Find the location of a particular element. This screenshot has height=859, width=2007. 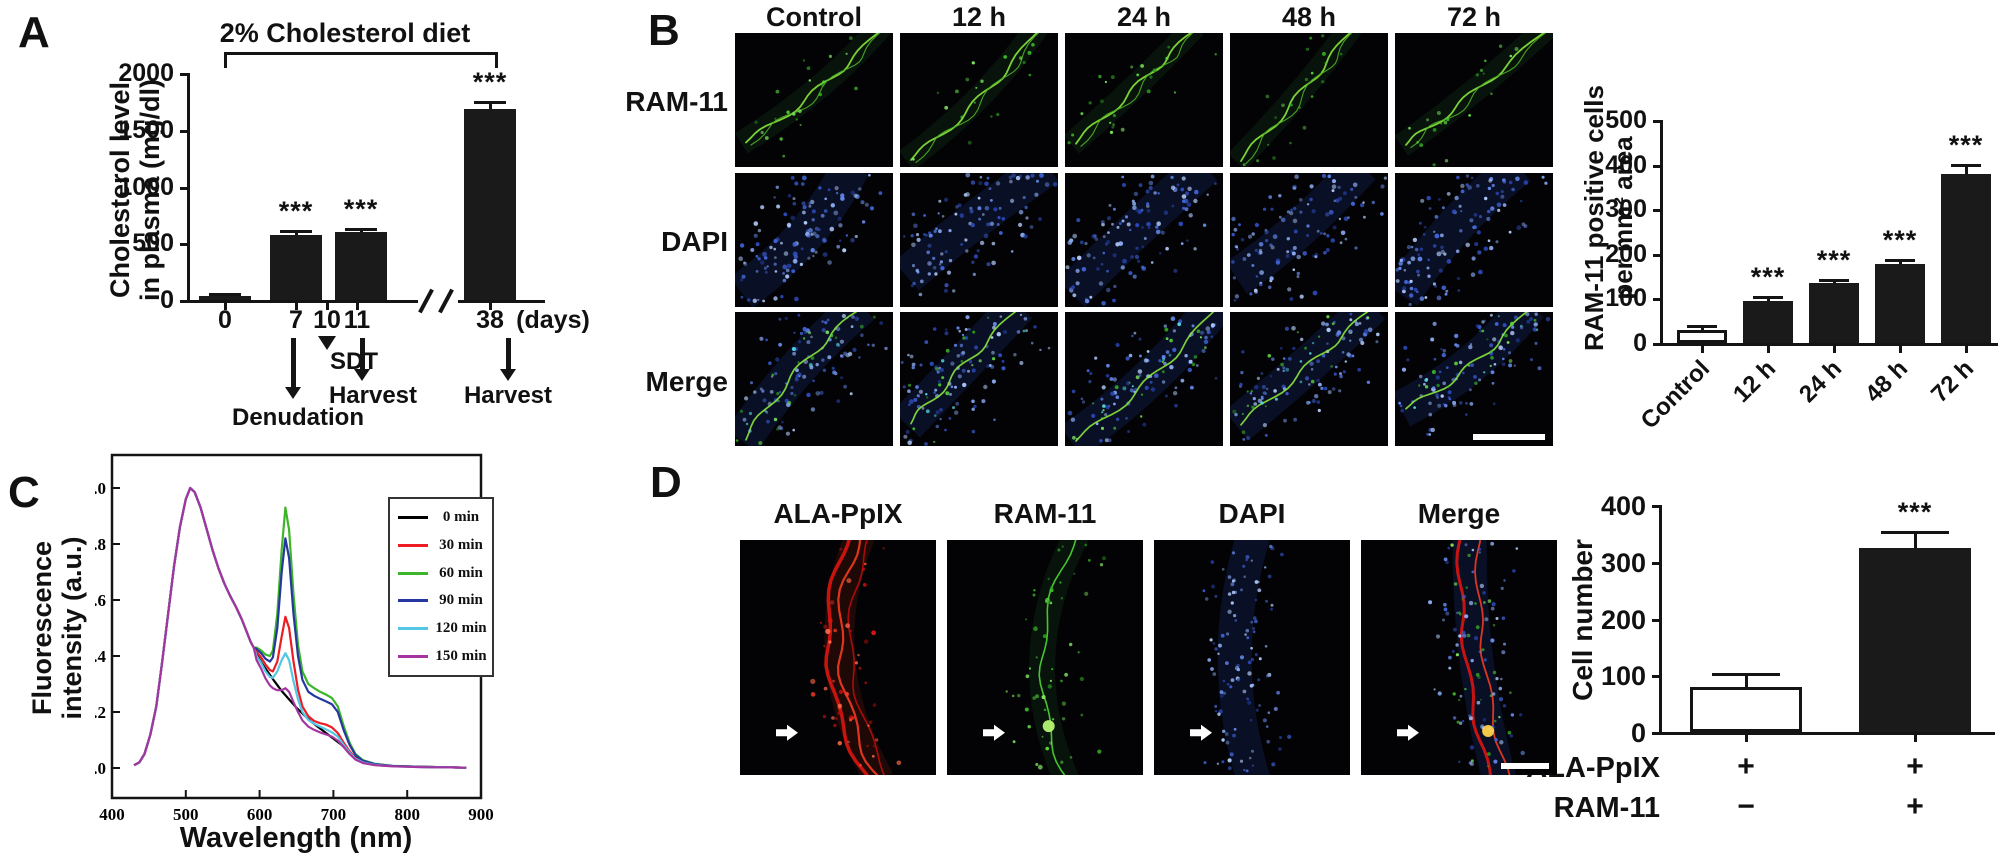

legend-label: 120 min is located at coordinates (461, 627).